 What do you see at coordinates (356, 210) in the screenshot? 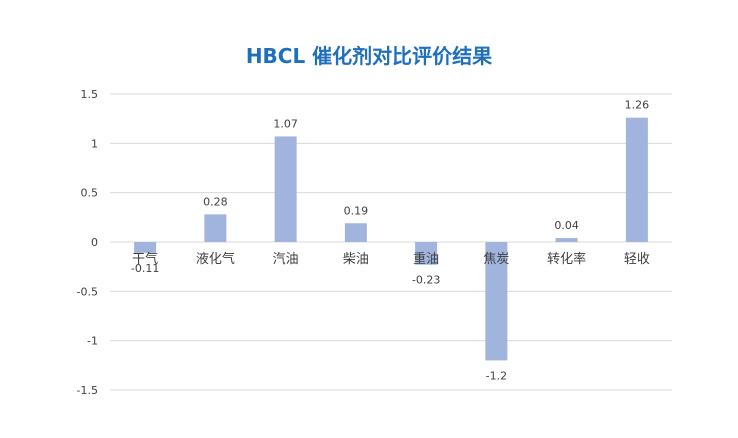
I see `data-label: 0.19` at bounding box center [356, 210].